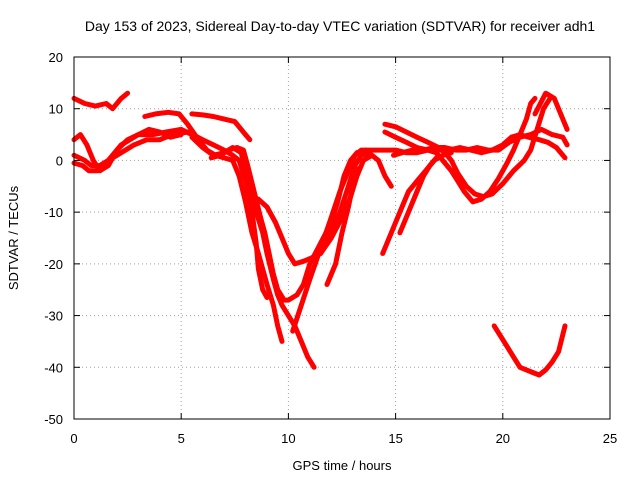 The height and width of the screenshot is (480, 640). Describe the element at coordinates (181, 438) in the screenshot. I see `x-tick-label: 5` at that location.